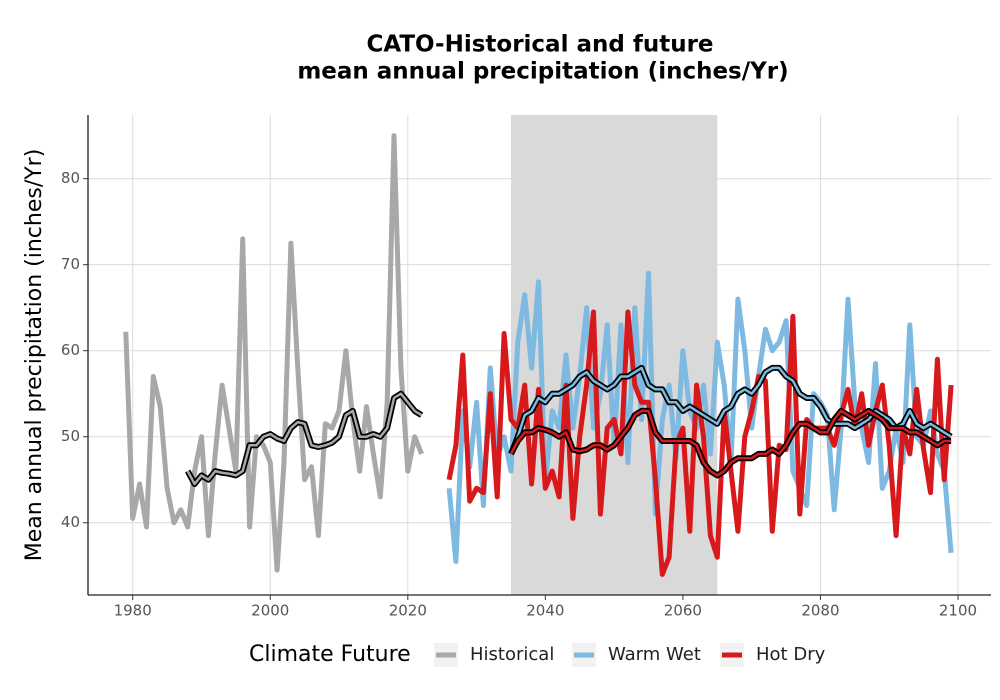 Image resolution: width=1000 pixels, height=700 pixels. I want to click on y-tick-label: 50, so click(70, 436).